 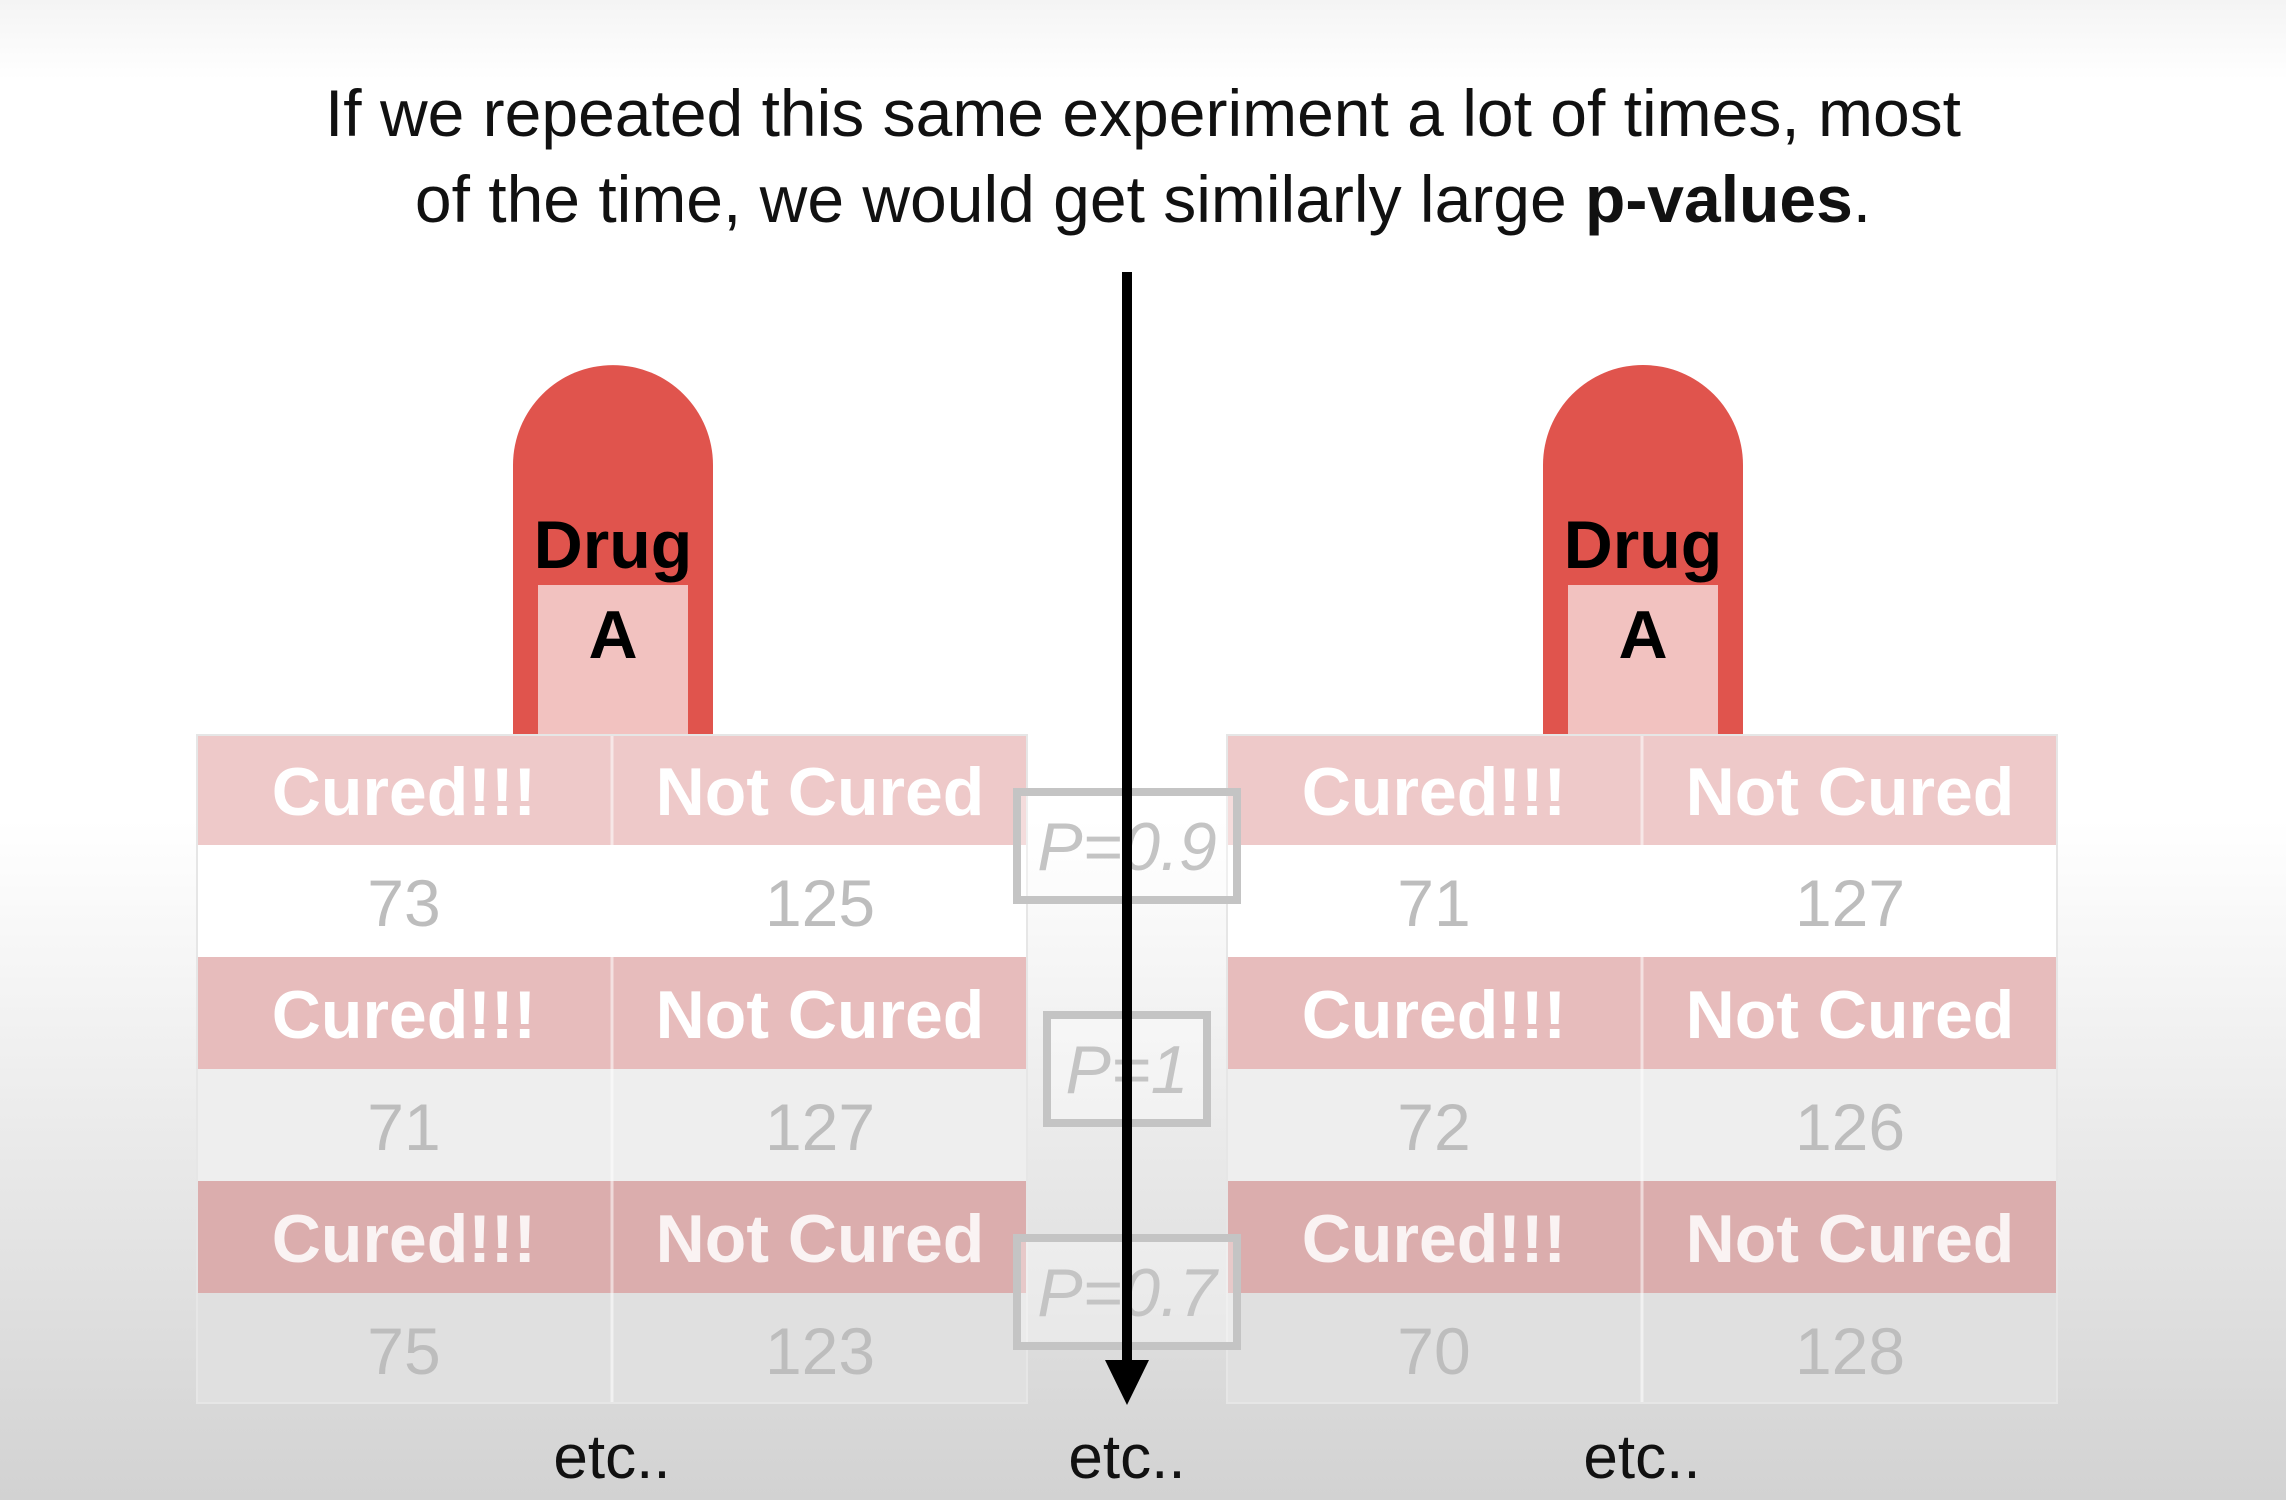 I want to click on cured-count: 70, so click(x=1433, y=1351).